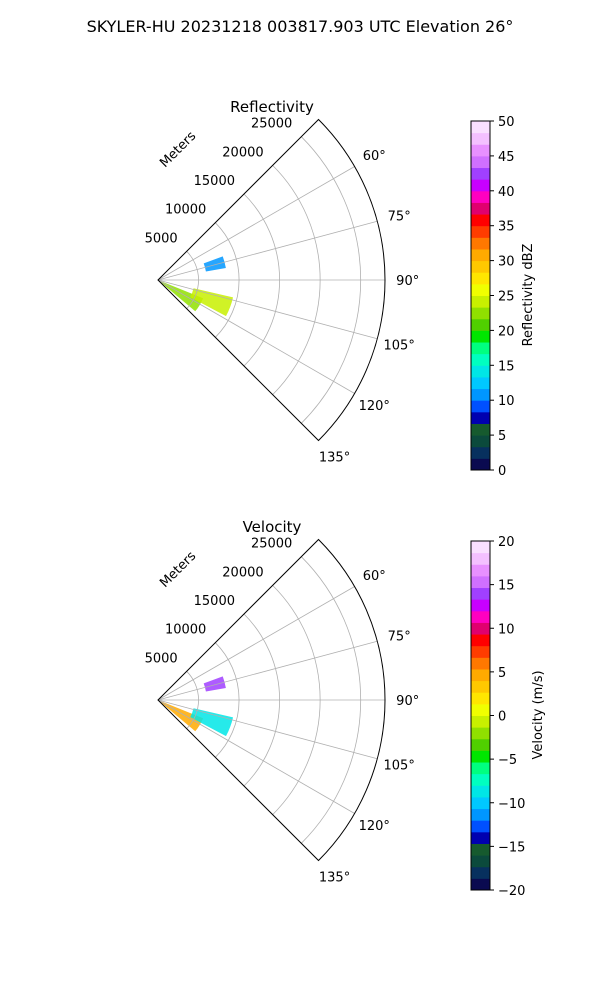  I want to click on colorbar-tick-label: 25, so click(506, 297).